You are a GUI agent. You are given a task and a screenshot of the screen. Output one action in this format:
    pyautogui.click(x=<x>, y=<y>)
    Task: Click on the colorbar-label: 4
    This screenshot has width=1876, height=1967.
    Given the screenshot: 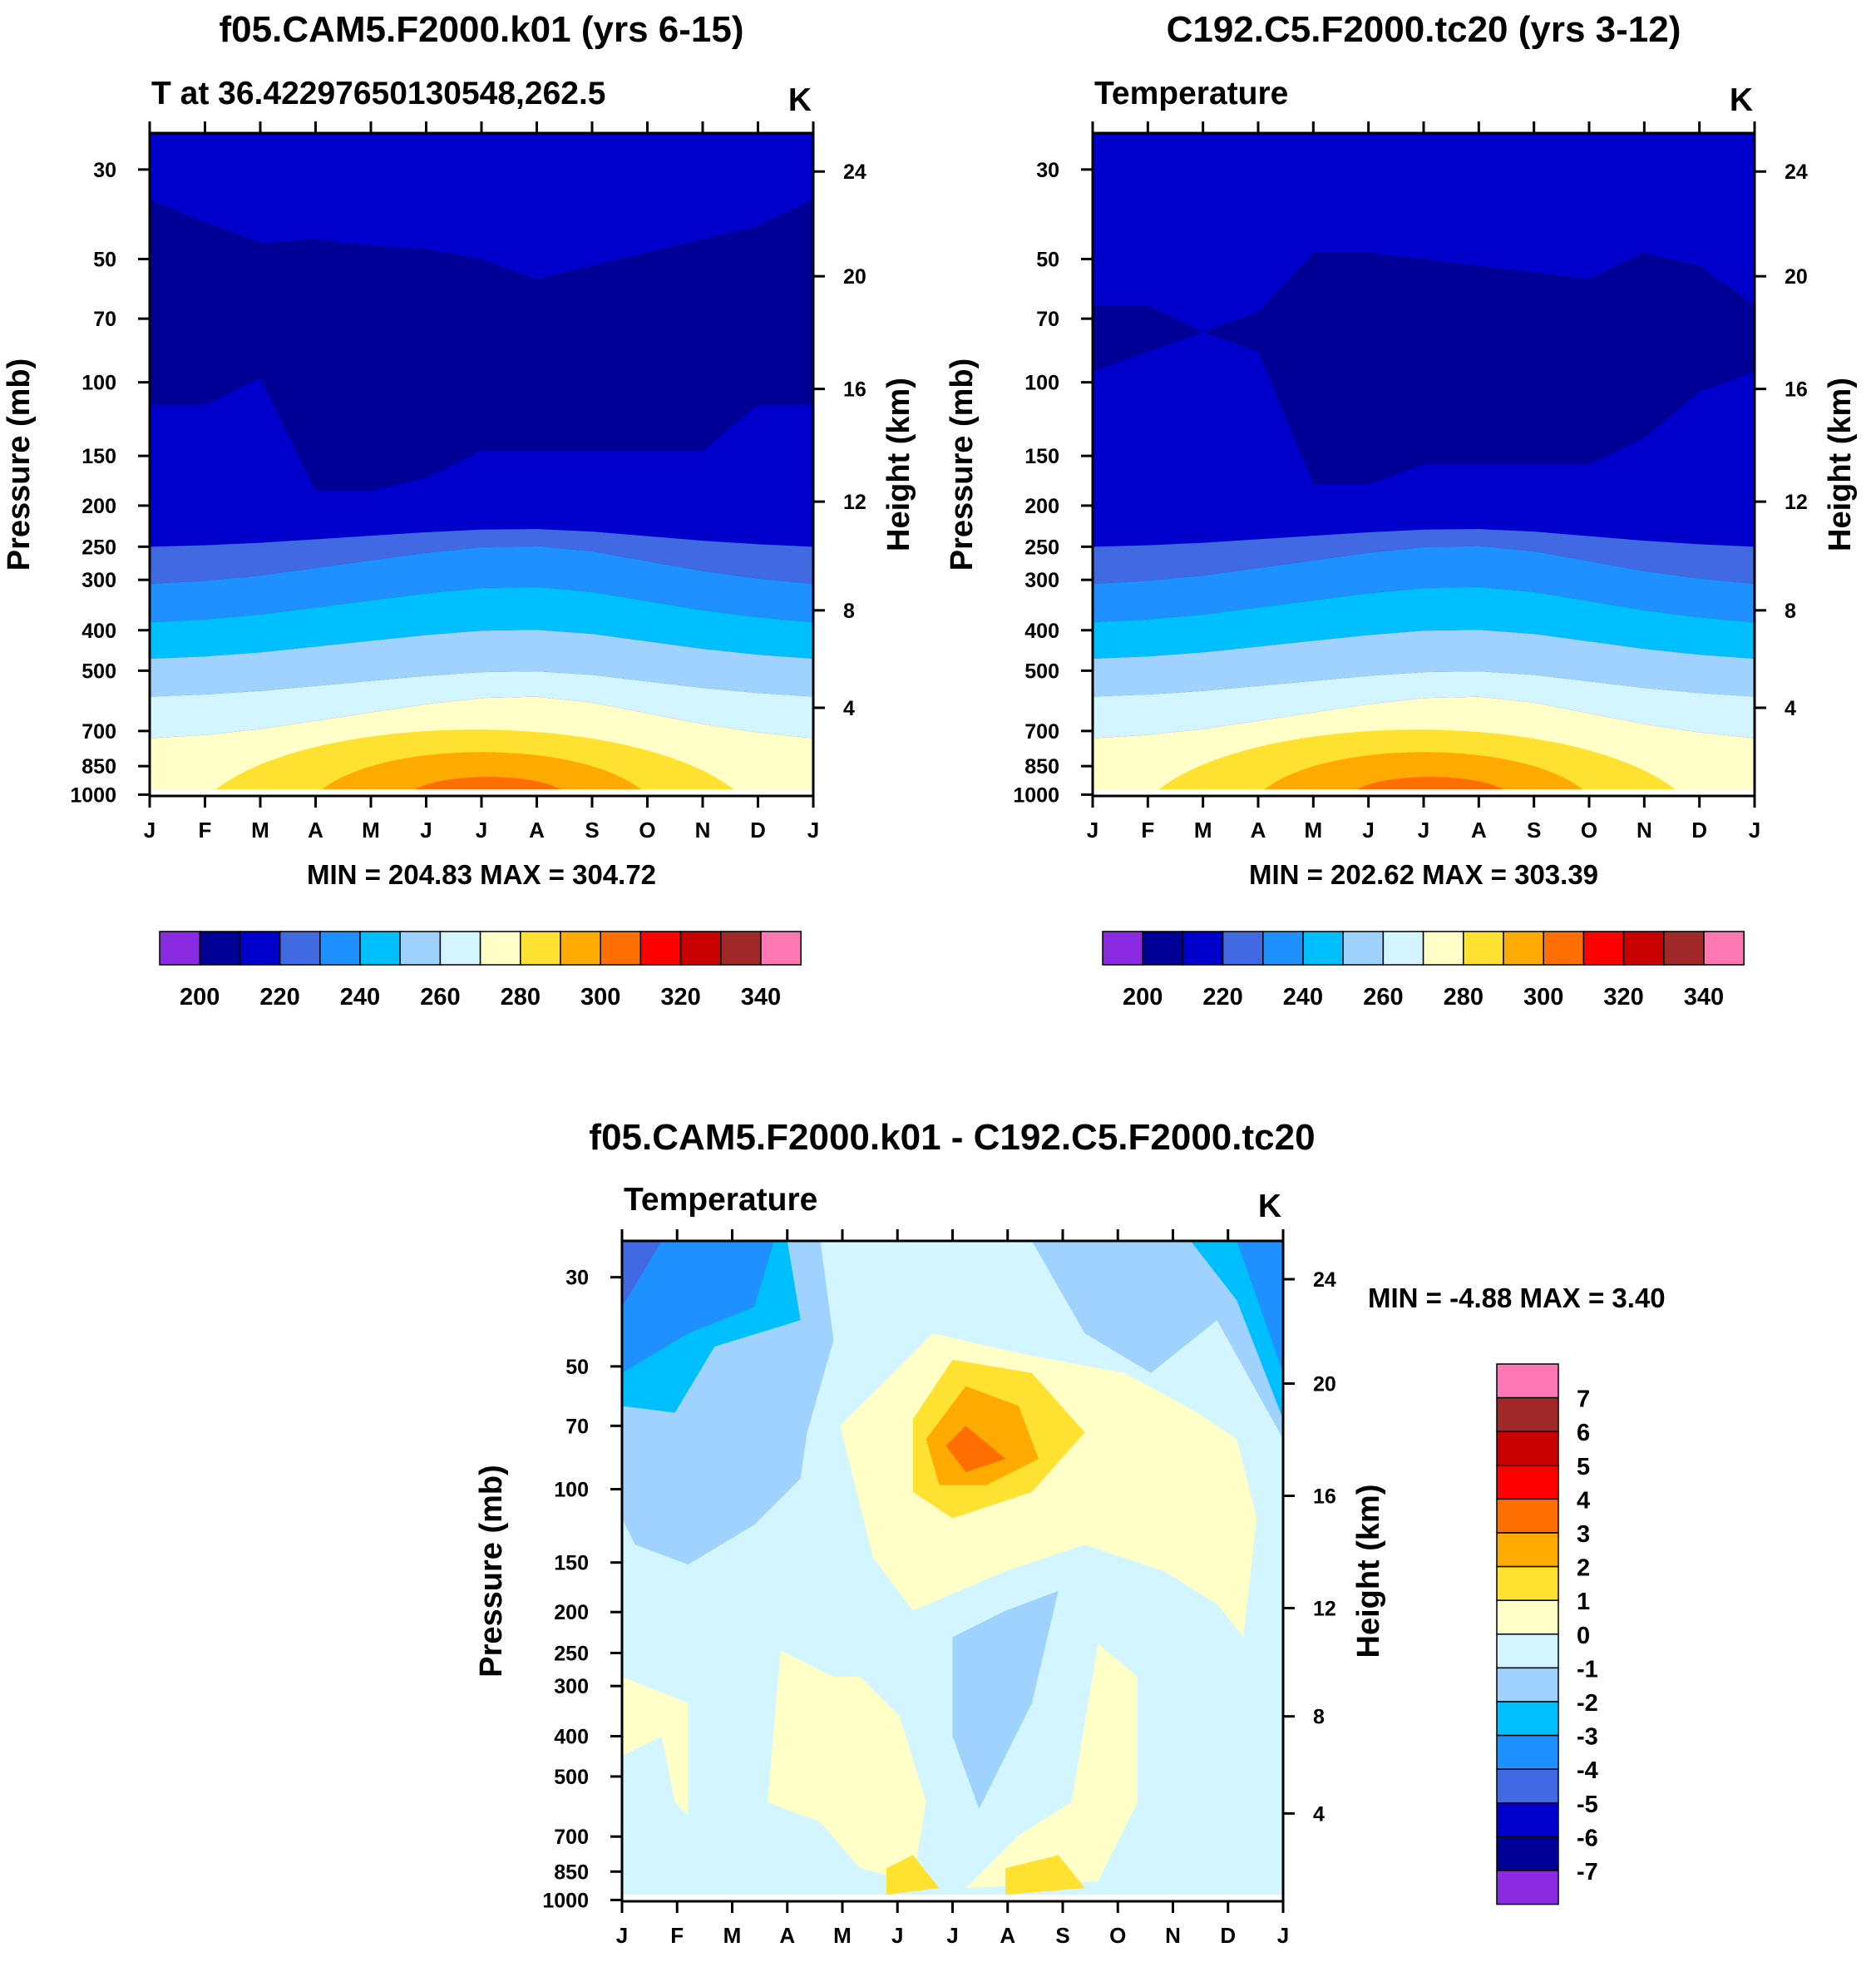 What is the action you would take?
    pyautogui.click(x=1583, y=1500)
    